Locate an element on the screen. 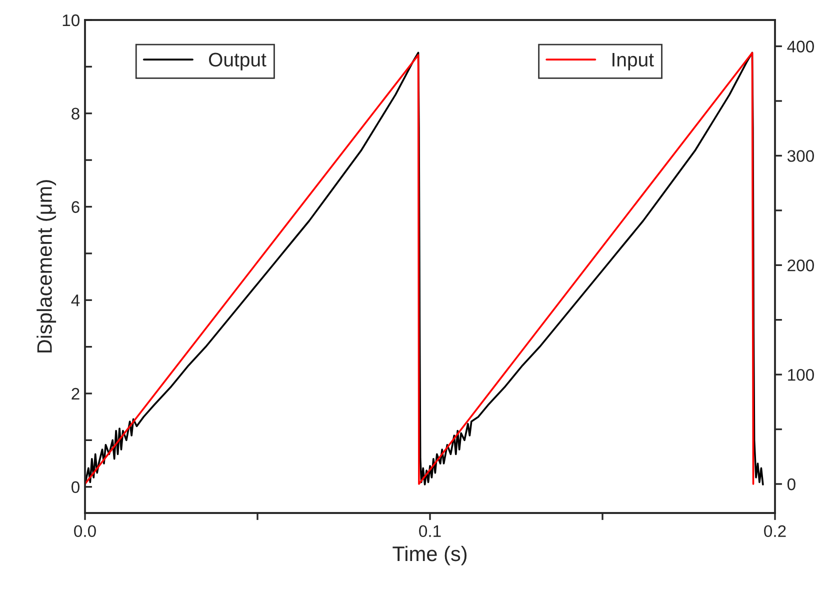  y2-tick-label: 200 is located at coordinates (801, 266).